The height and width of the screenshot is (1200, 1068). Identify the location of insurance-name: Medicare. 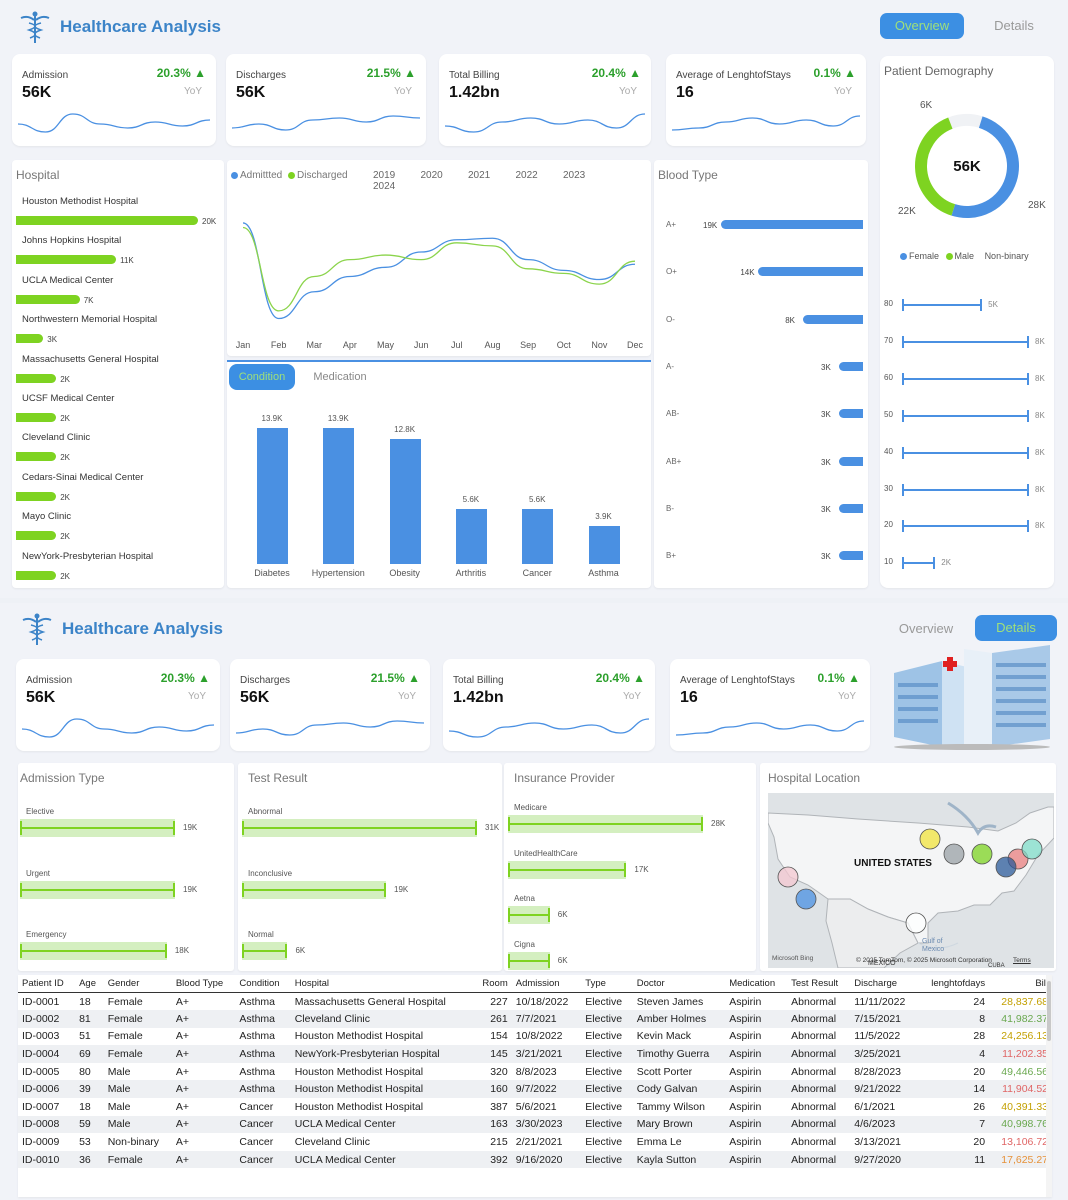
(530, 807).